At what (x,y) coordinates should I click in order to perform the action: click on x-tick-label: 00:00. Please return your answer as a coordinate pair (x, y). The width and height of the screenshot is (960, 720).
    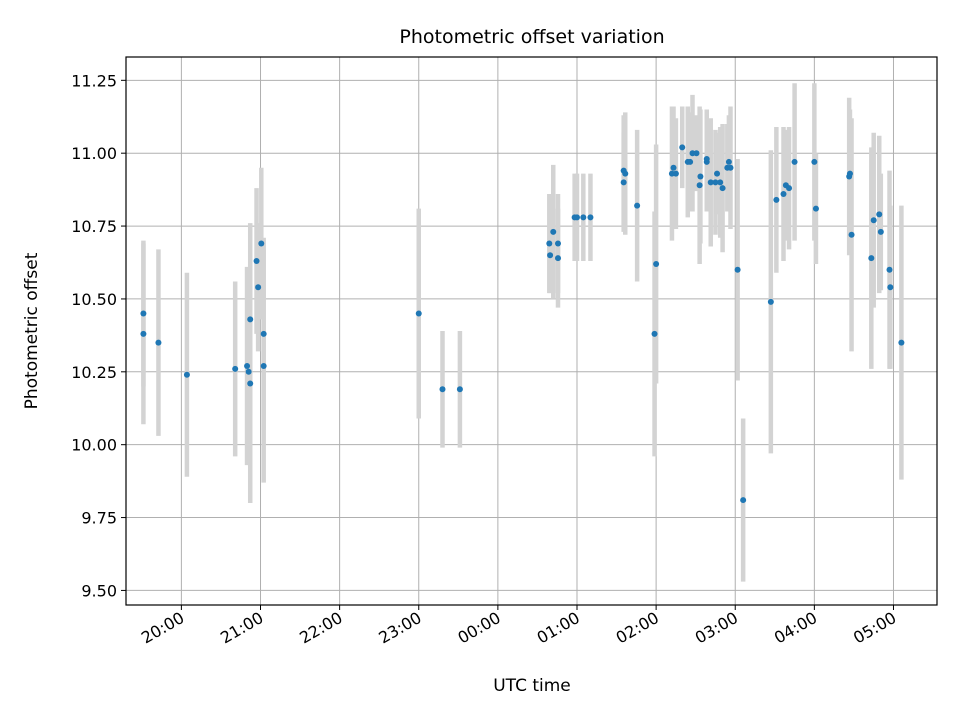
    Looking at the image, I should click on (478, 628).